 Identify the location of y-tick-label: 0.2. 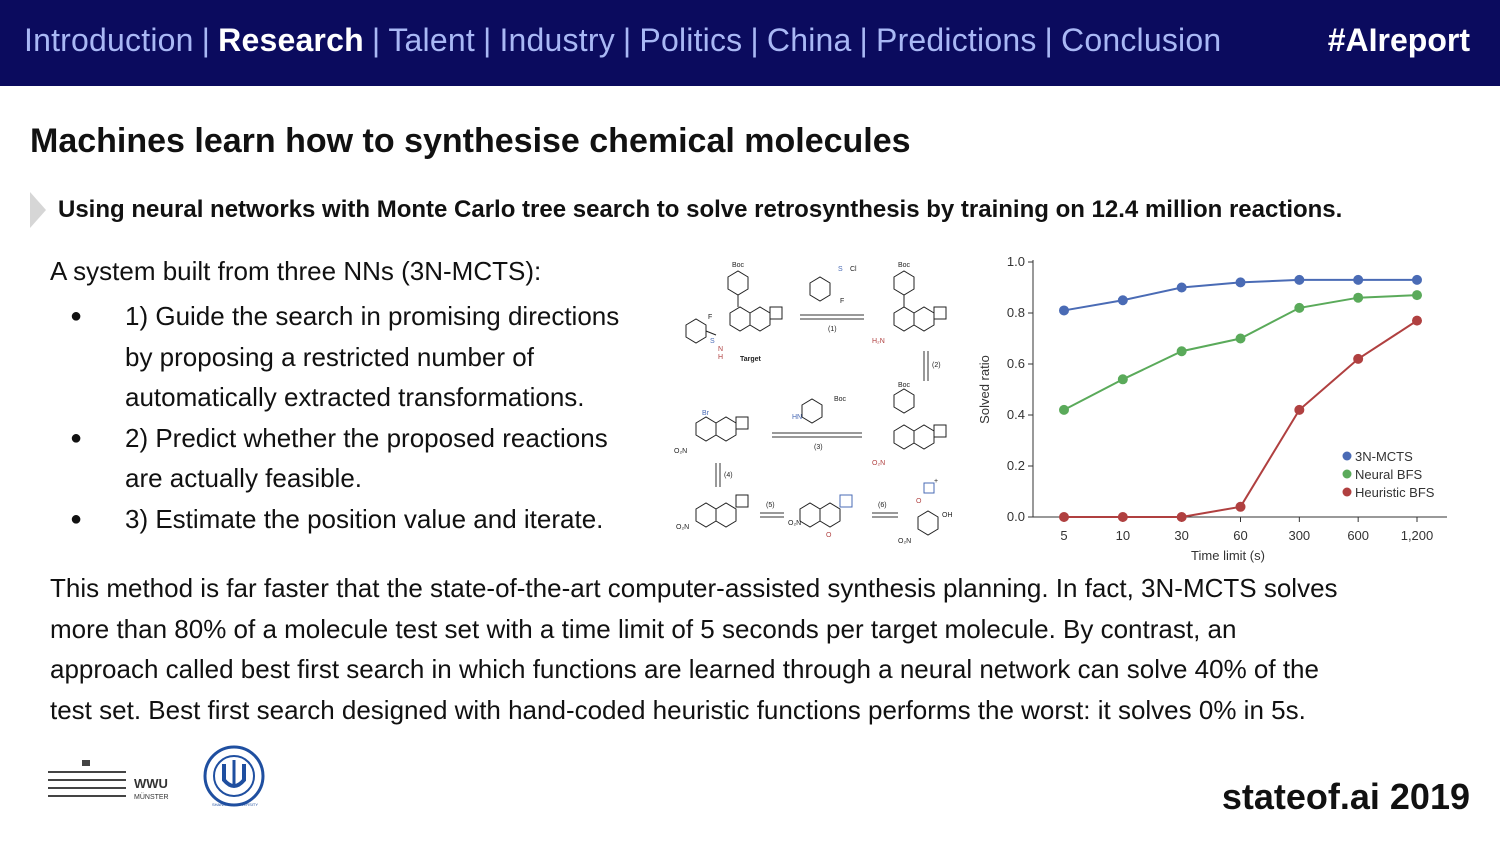
(1016, 465).